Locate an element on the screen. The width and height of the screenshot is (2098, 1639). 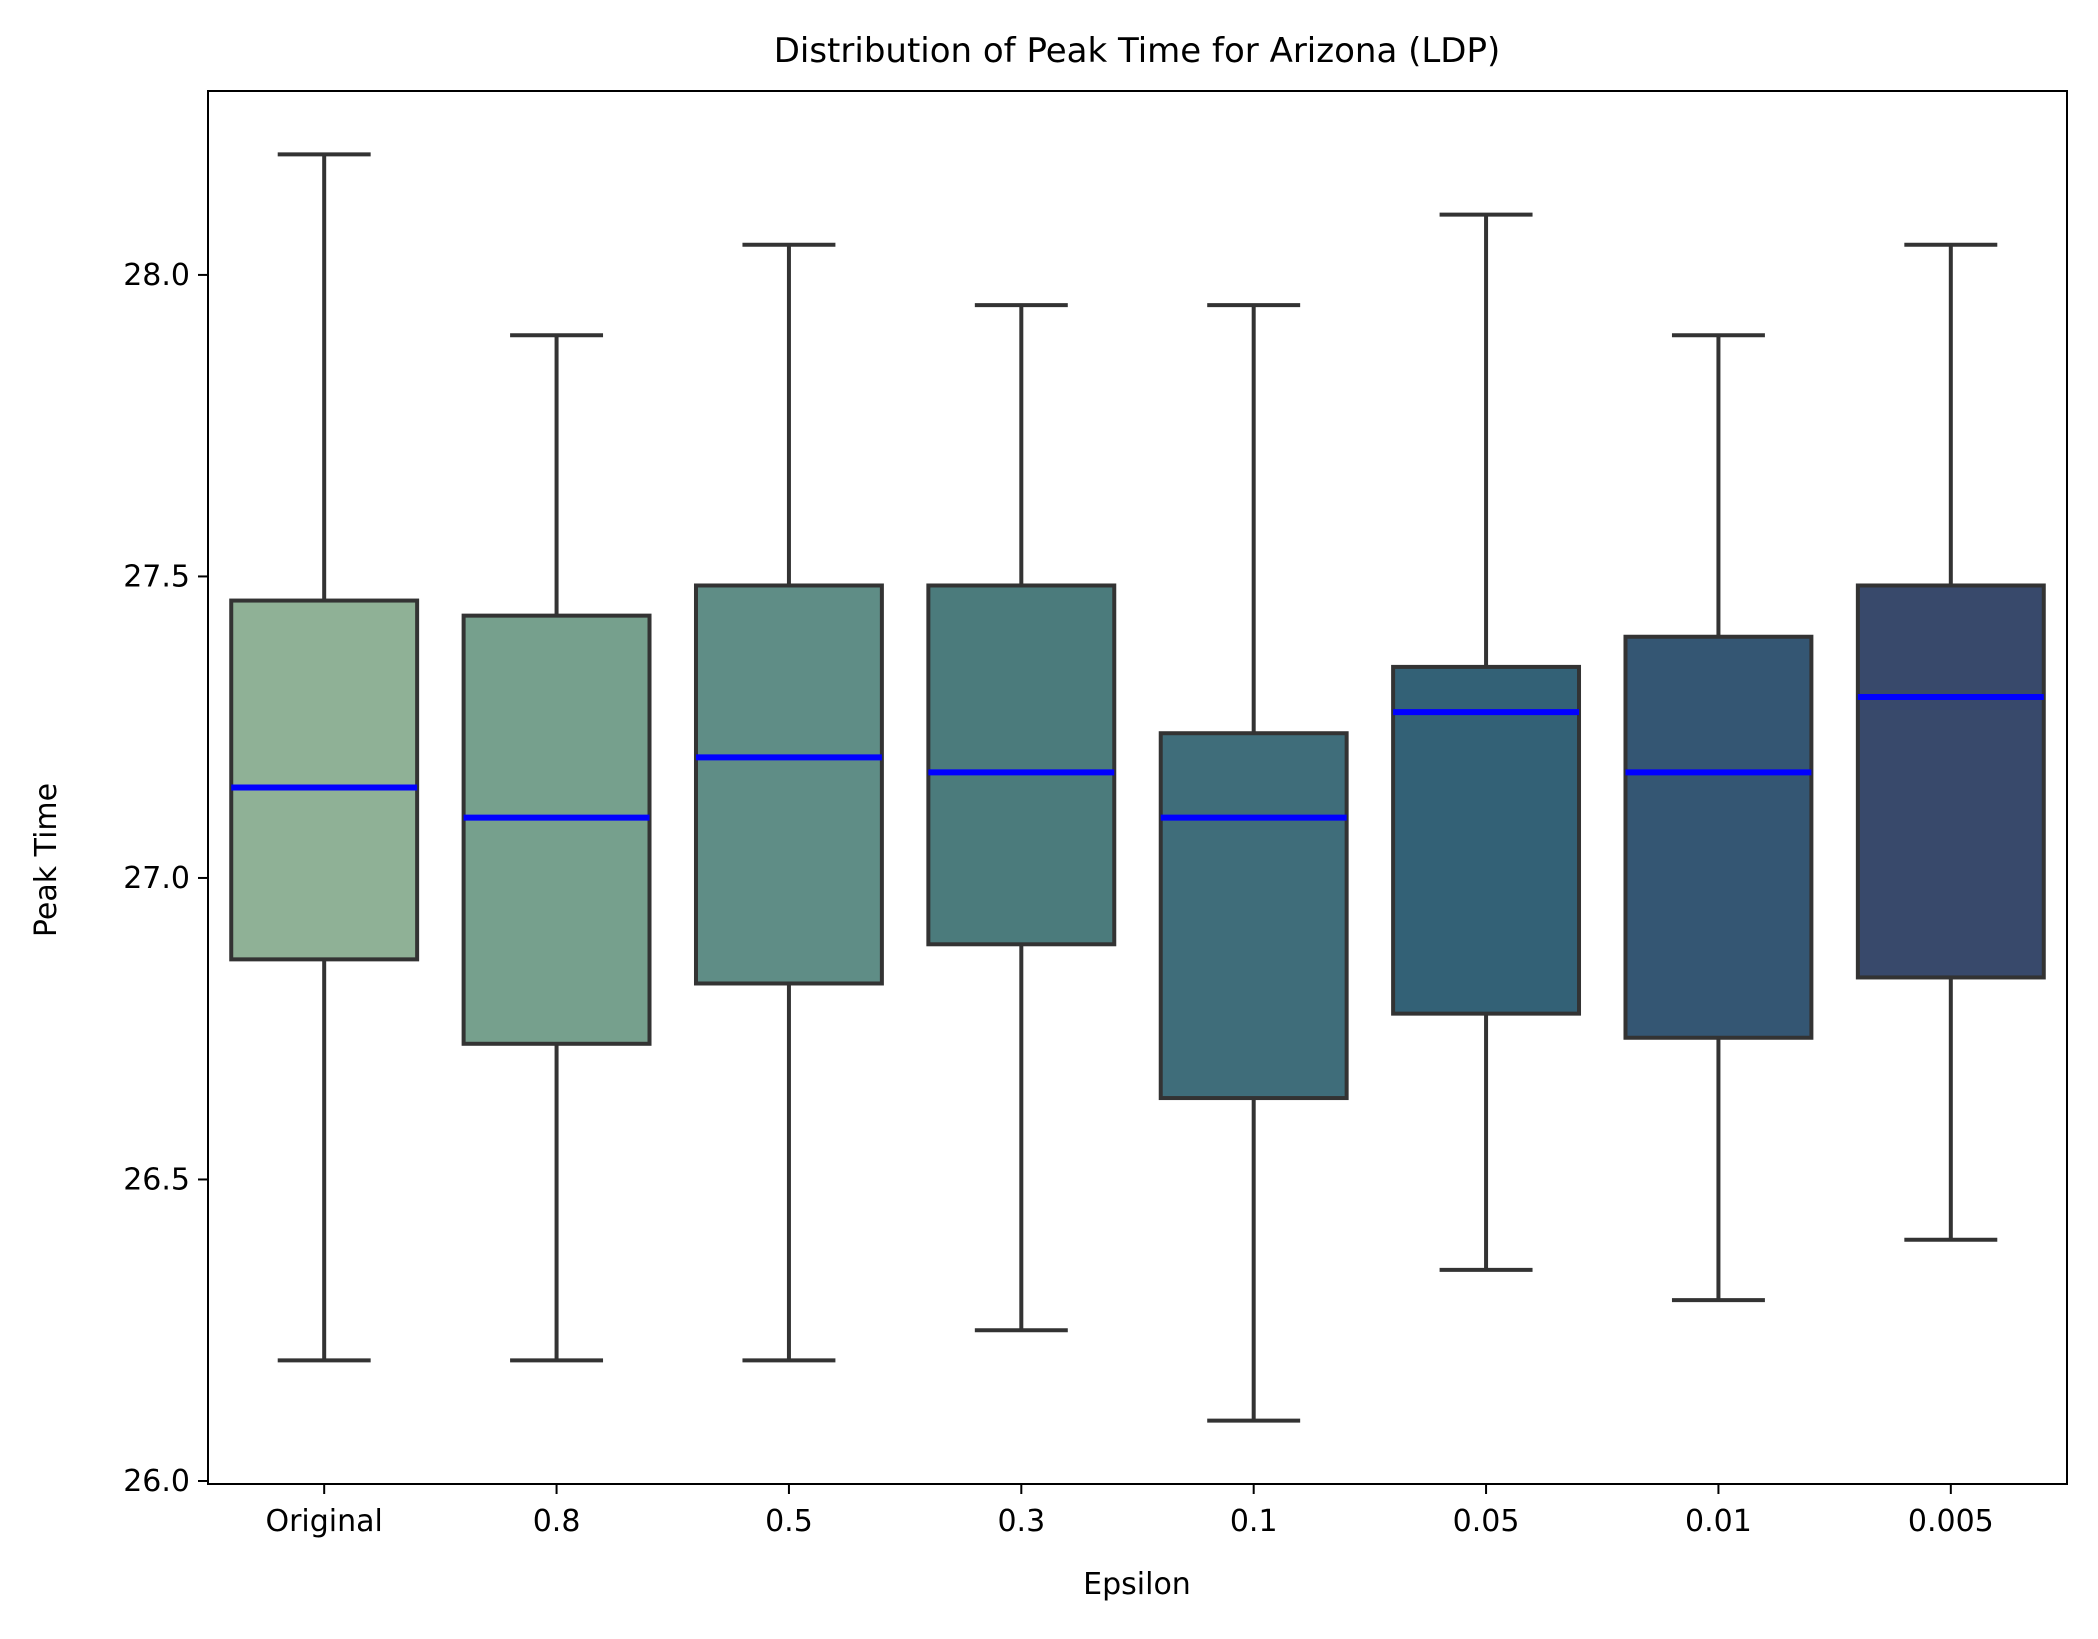
y-tick-label: 27.0 is located at coordinates (156, 878).